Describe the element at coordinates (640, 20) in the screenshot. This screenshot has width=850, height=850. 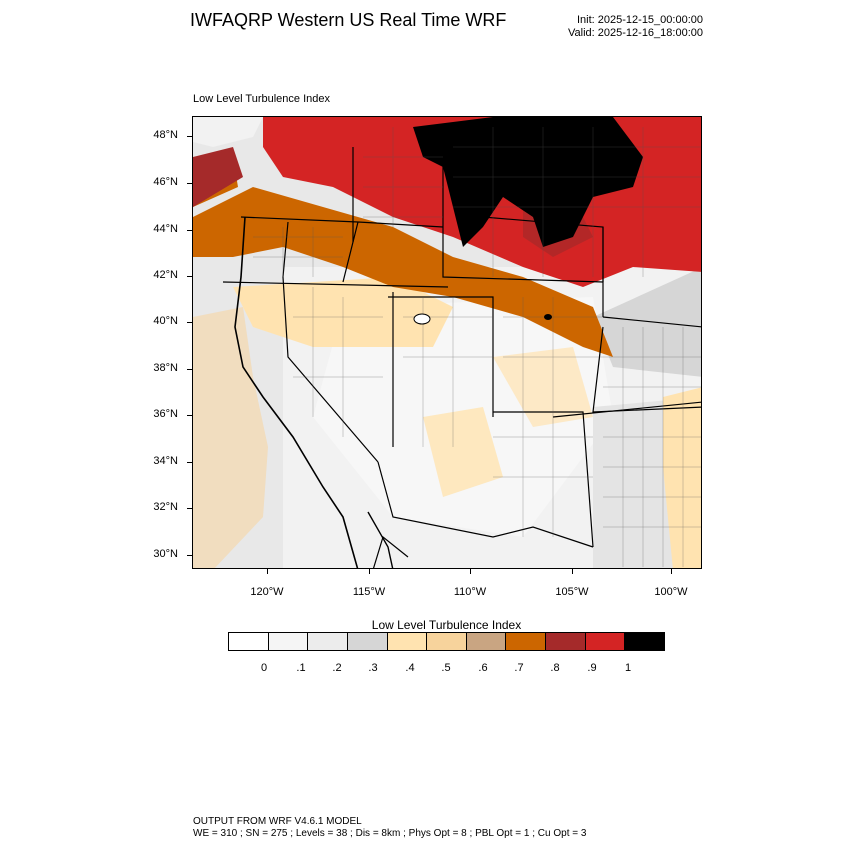
I see `init-time: Init: 2025-12-15_00:00:00` at that location.